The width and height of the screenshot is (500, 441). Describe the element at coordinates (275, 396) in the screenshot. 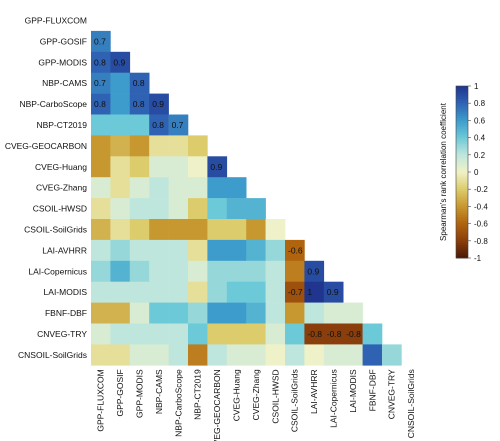

I see `column-label: CSOIL-HWSD` at that location.